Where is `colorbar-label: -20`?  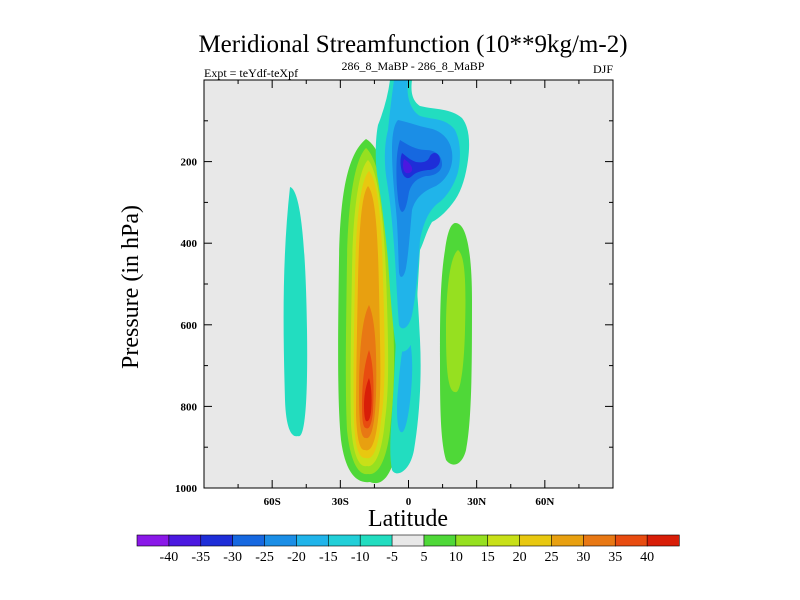
colorbar-label: -20 is located at coordinates (296, 557).